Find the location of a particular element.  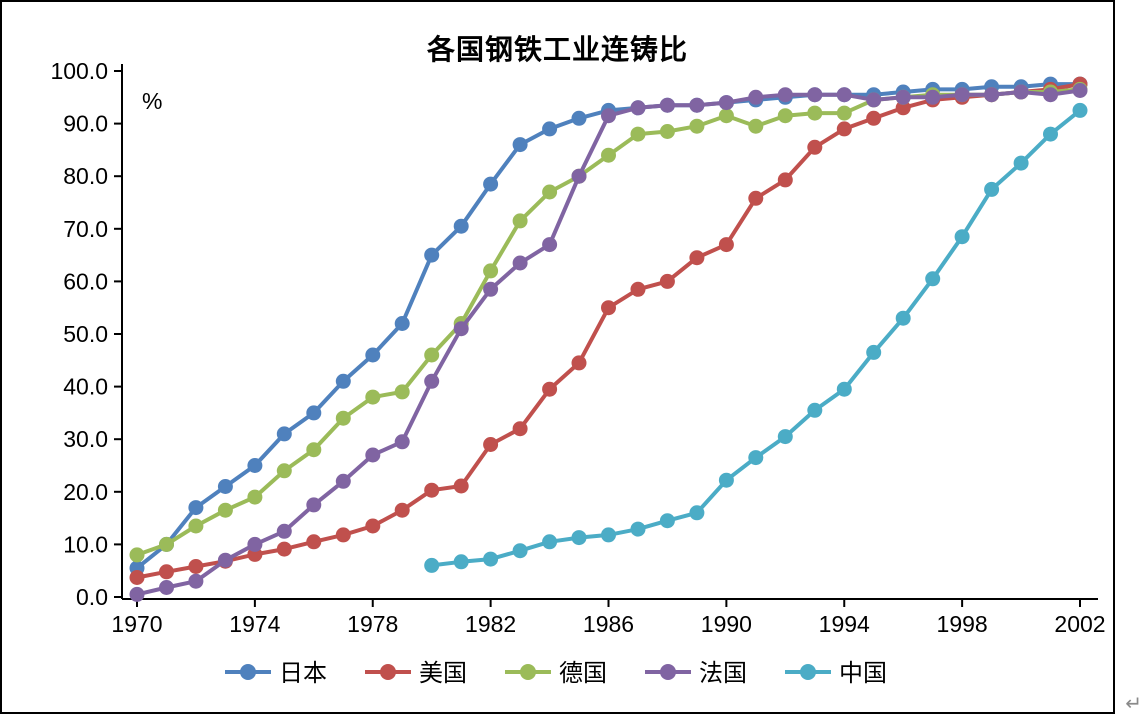

x-tick-label: 1994 is located at coordinates (844, 624).